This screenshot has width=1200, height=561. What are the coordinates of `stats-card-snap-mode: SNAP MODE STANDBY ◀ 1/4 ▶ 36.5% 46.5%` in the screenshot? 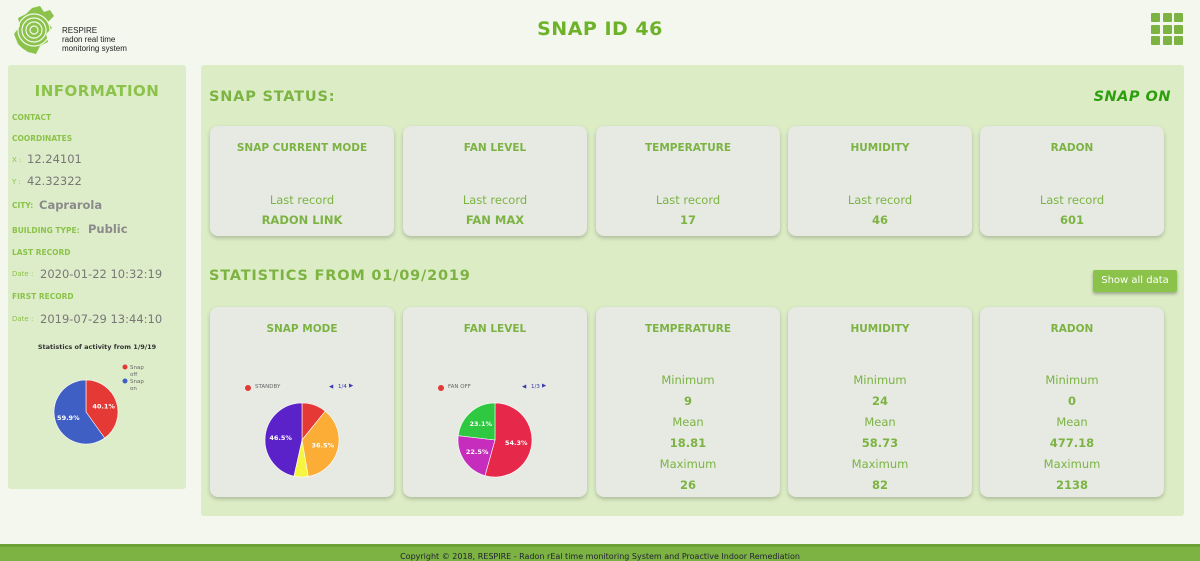 It's located at (302, 402).